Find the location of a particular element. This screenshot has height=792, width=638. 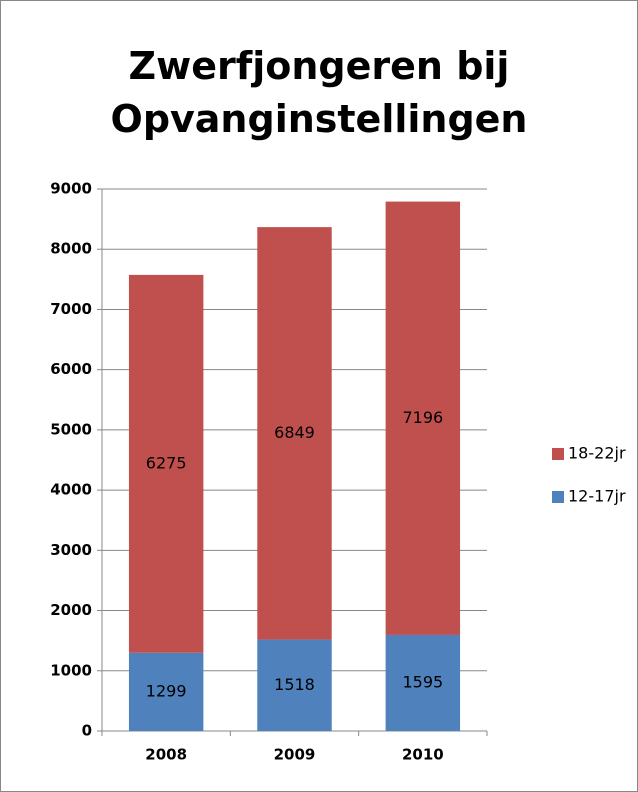

y-tick-label: 0 is located at coordinates (87, 731).